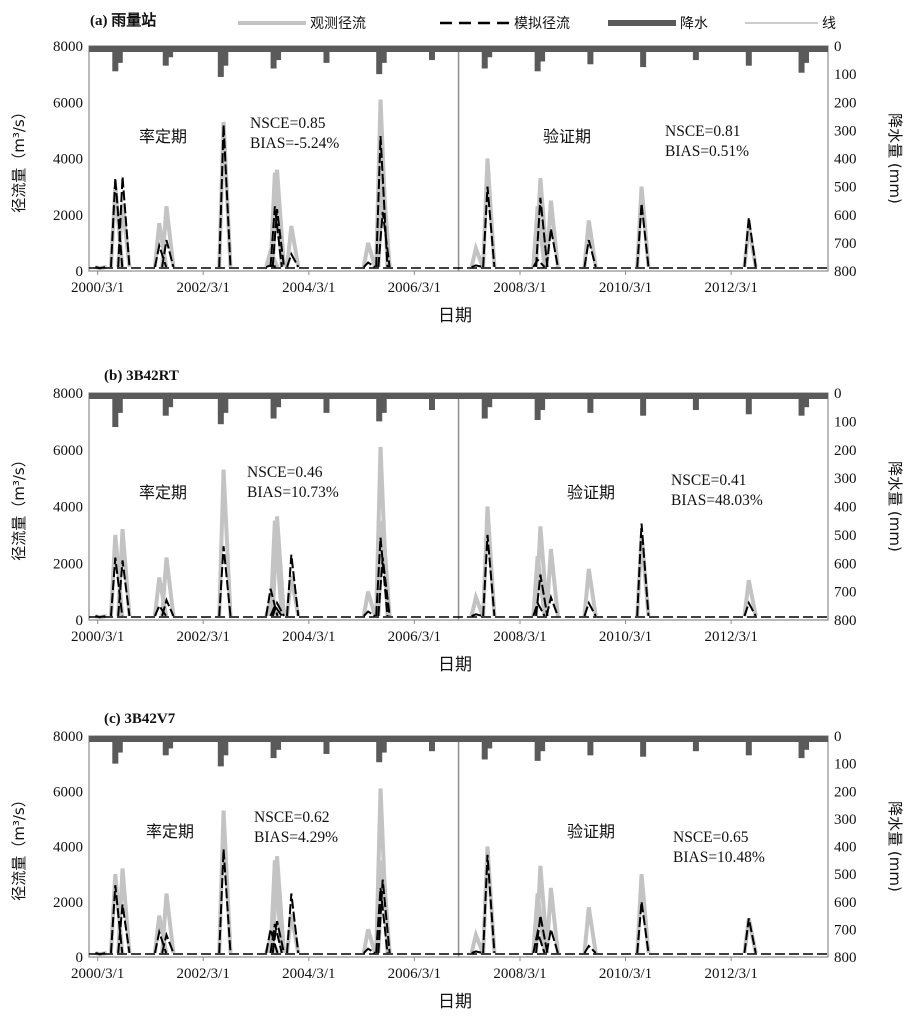 This screenshot has width=904, height=1021. Describe the element at coordinates (80, 272) in the screenshot. I see `panel-0-ytick-label: 0` at that location.